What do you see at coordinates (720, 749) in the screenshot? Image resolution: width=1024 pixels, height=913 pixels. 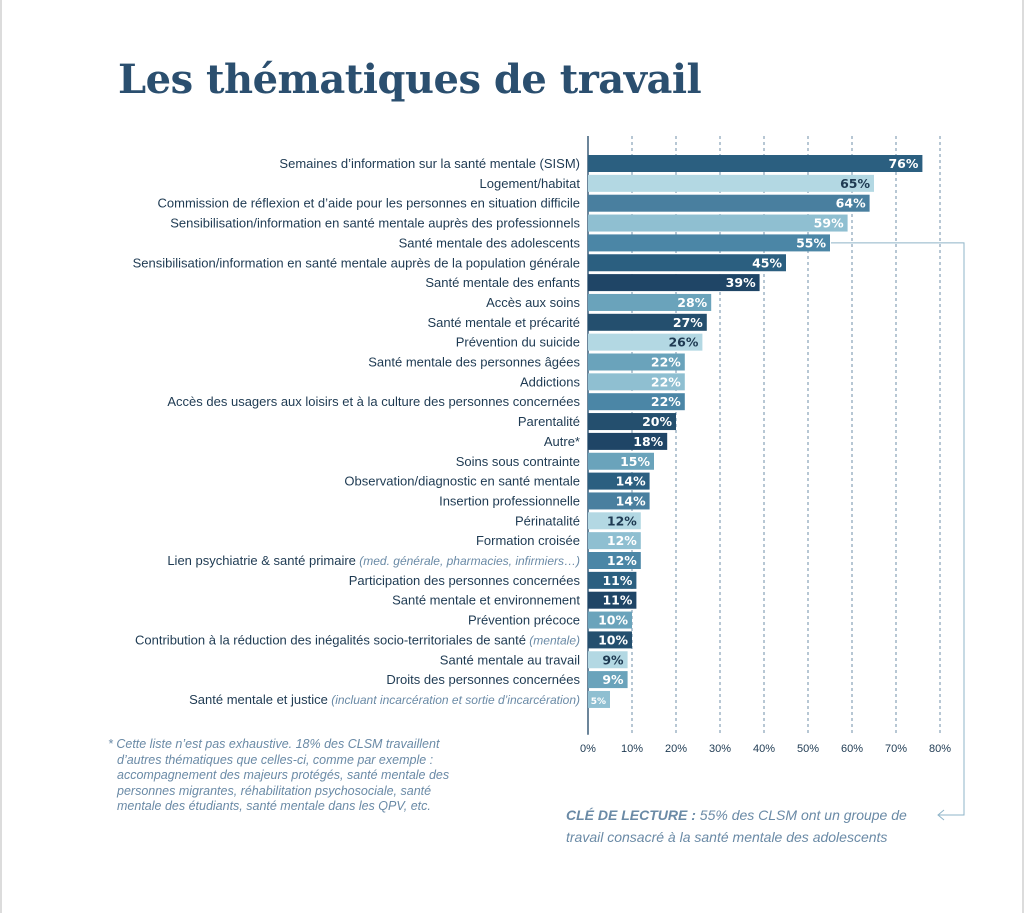 I see `x-tick-label: 30%` at bounding box center [720, 749].